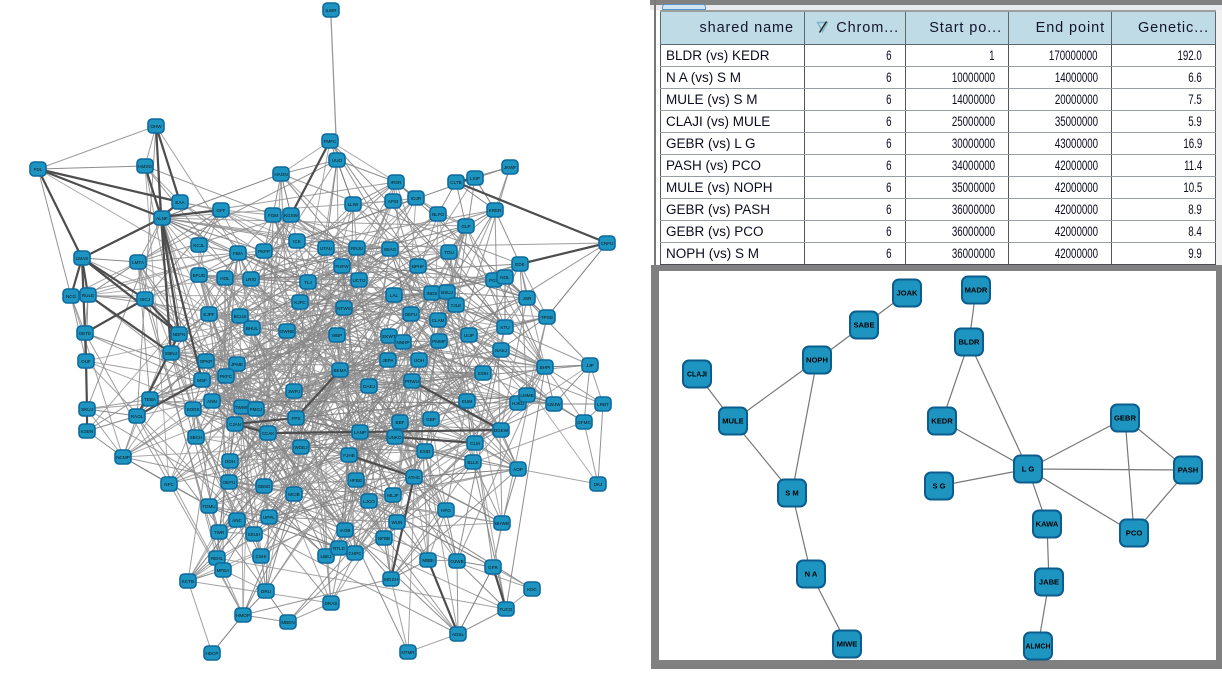 This screenshot has width=1222, height=674. What do you see at coordinates (224, 570) in the screenshot?
I see `svg-text: MFEA` at bounding box center [224, 570].